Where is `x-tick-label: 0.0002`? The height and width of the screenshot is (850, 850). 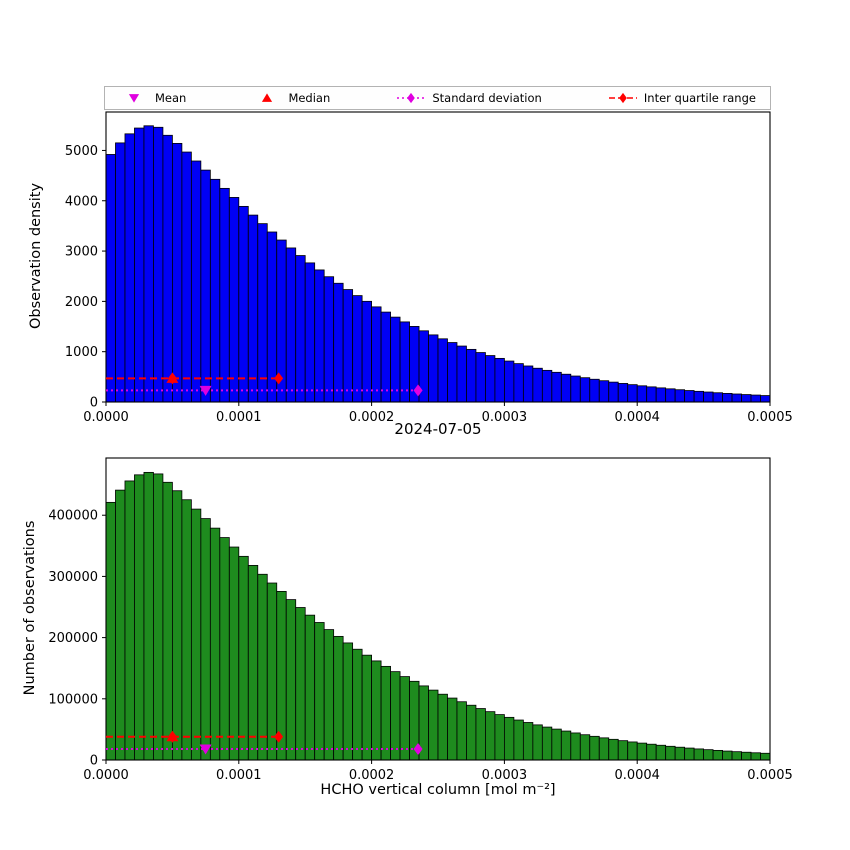 x-tick-label: 0.0002 is located at coordinates (372, 417).